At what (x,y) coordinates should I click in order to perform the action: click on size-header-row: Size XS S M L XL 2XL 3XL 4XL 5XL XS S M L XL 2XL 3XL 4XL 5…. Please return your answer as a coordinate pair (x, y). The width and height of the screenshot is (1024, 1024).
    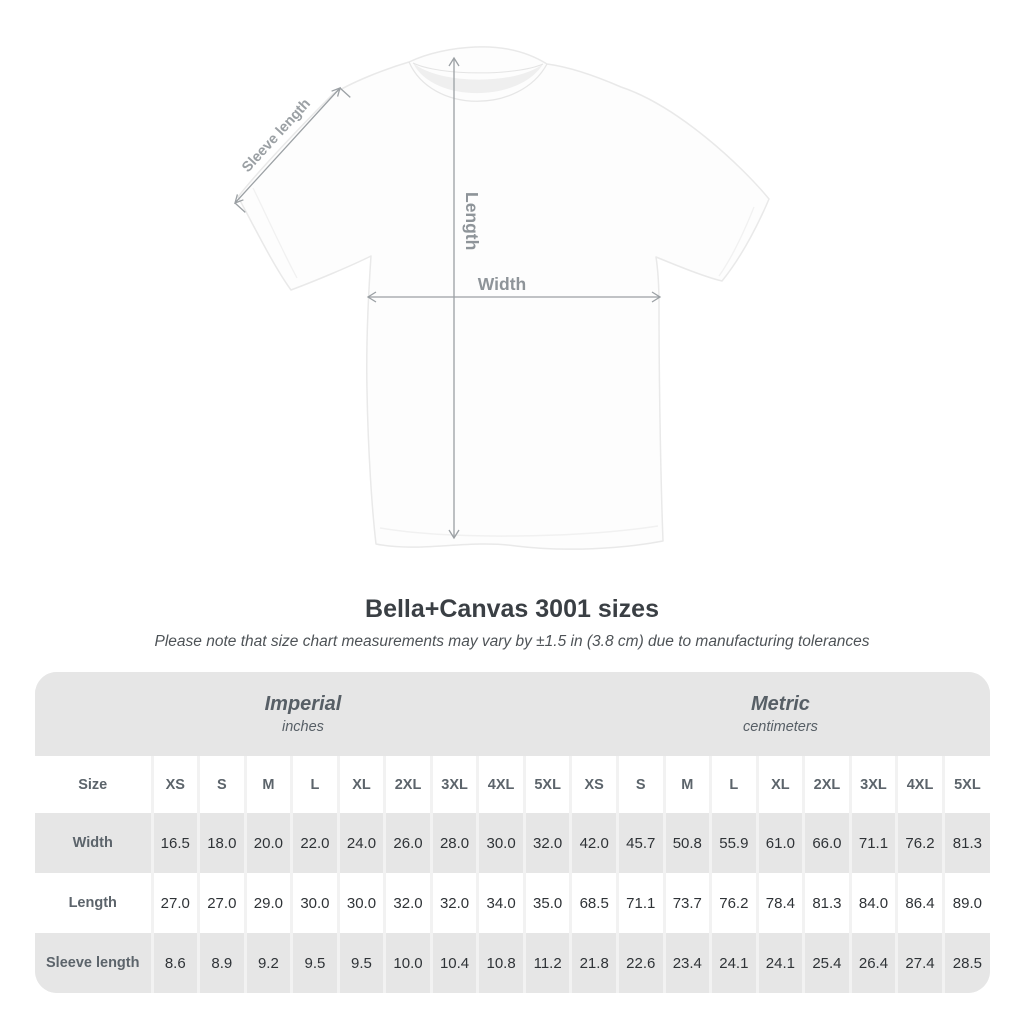
    Looking at the image, I should click on (512, 784).